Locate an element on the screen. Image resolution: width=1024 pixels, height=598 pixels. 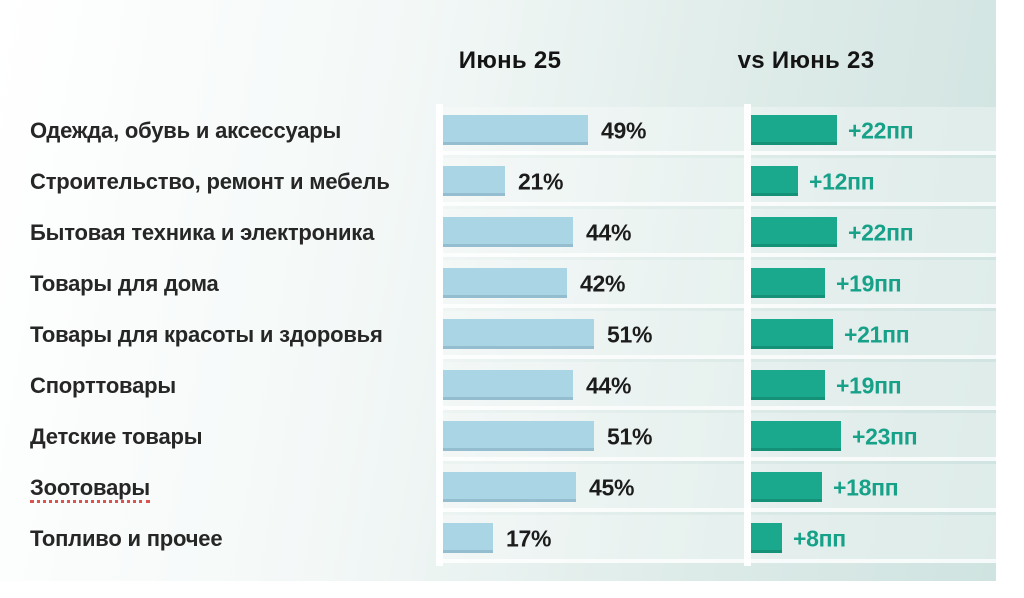
column-header-june25: Июнь 25 is located at coordinates (510, 60).